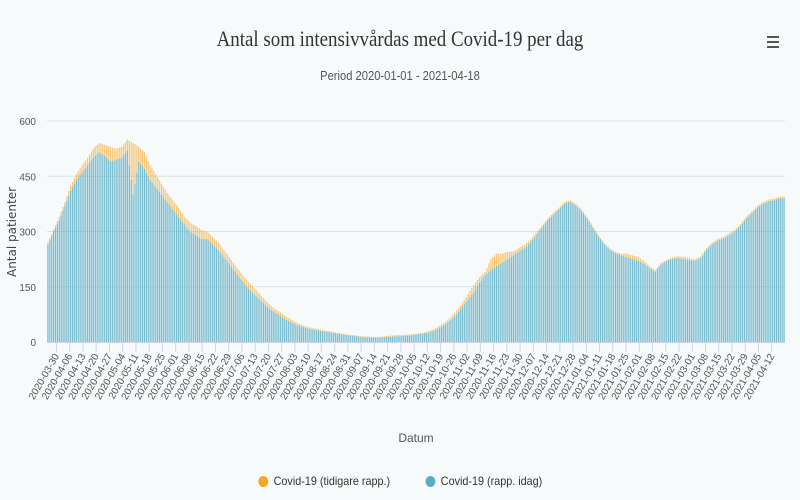 Image resolution: width=800 pixels, height=500 pixels. I want to click on hamburger-menu-icon, so click(773, 43).